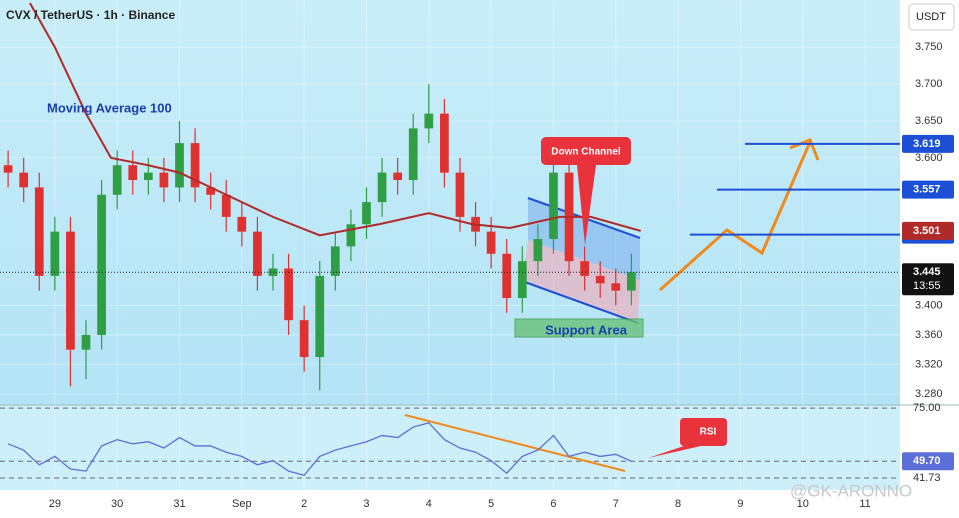  Describe the element at coordinates (735, 216) in the screenshot. I see `projection-arrow` at that location.